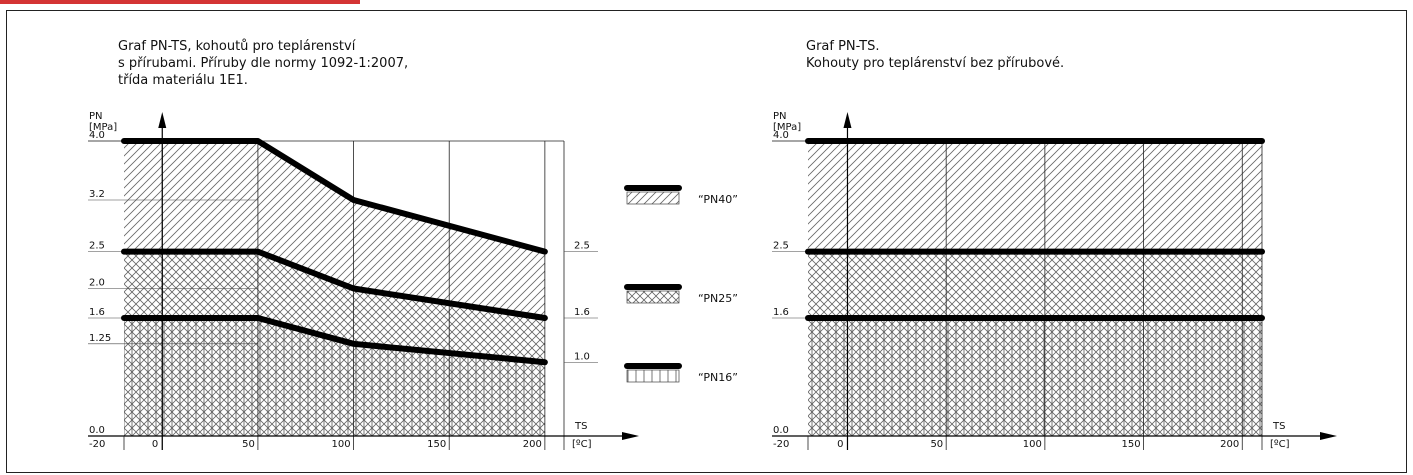 Image resolution: width=1413 pixels, height=475 pixels. What do you see at coordinates (781, 312) in the screenshot?
I see `right-ytick-label: 1.6` at bounding box center [781, 312].